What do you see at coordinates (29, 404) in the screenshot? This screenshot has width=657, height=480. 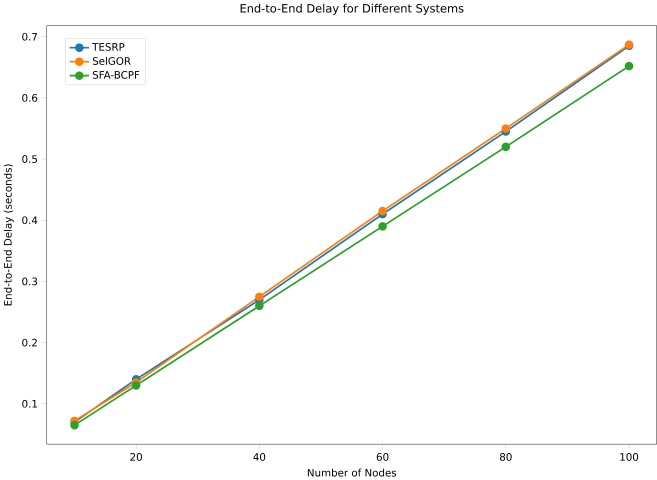 I see `y-tick-label: 0.1` at bounding box center [29, 404].